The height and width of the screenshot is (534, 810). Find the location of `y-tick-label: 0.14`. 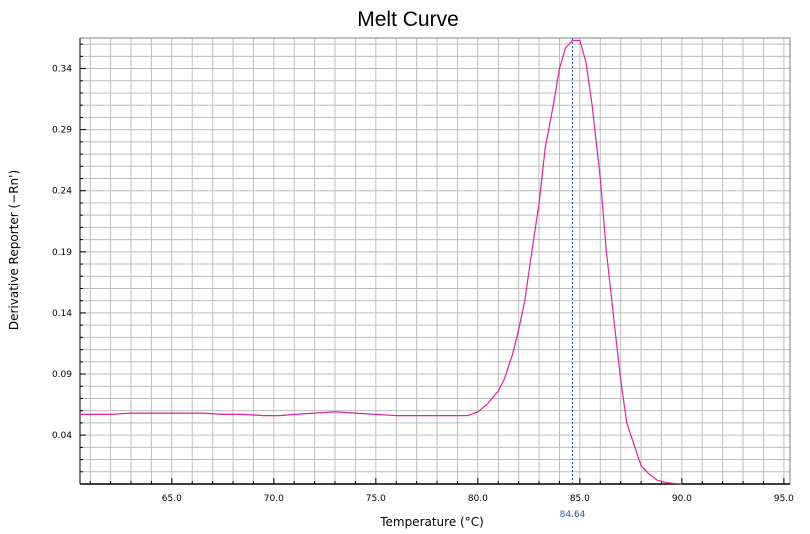

y-tick-label: 0.14 is located at coordinates (62, 314).